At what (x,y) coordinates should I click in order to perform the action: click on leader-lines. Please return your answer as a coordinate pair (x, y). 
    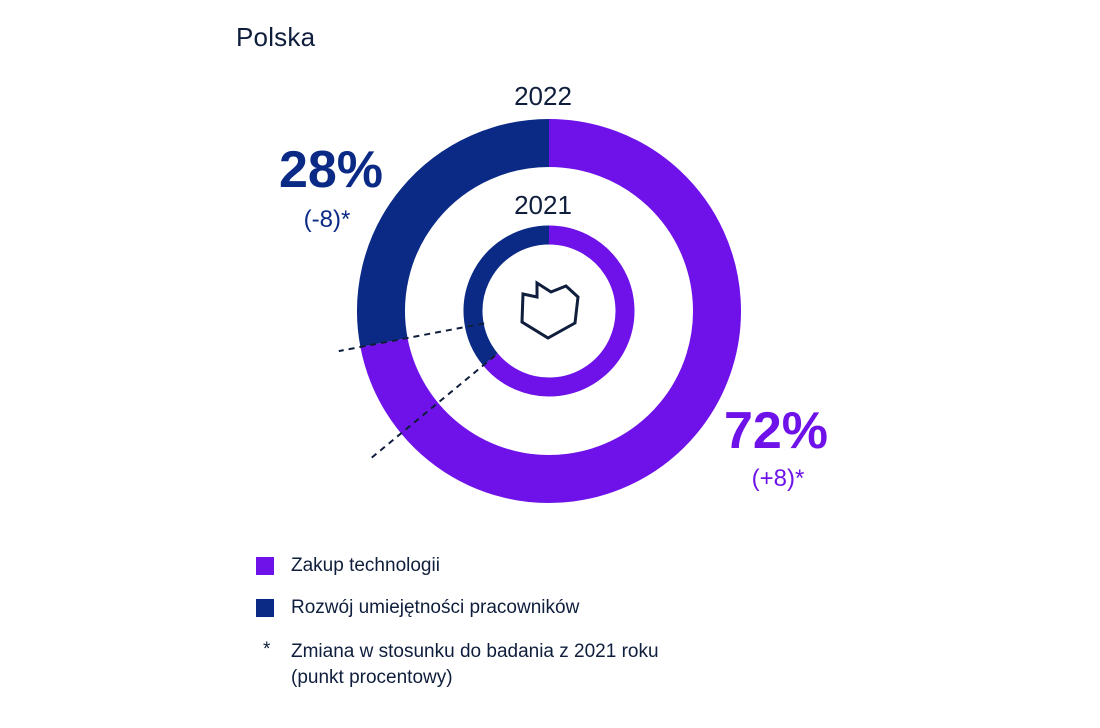
    Looking at the image, I should click on (417, 392).